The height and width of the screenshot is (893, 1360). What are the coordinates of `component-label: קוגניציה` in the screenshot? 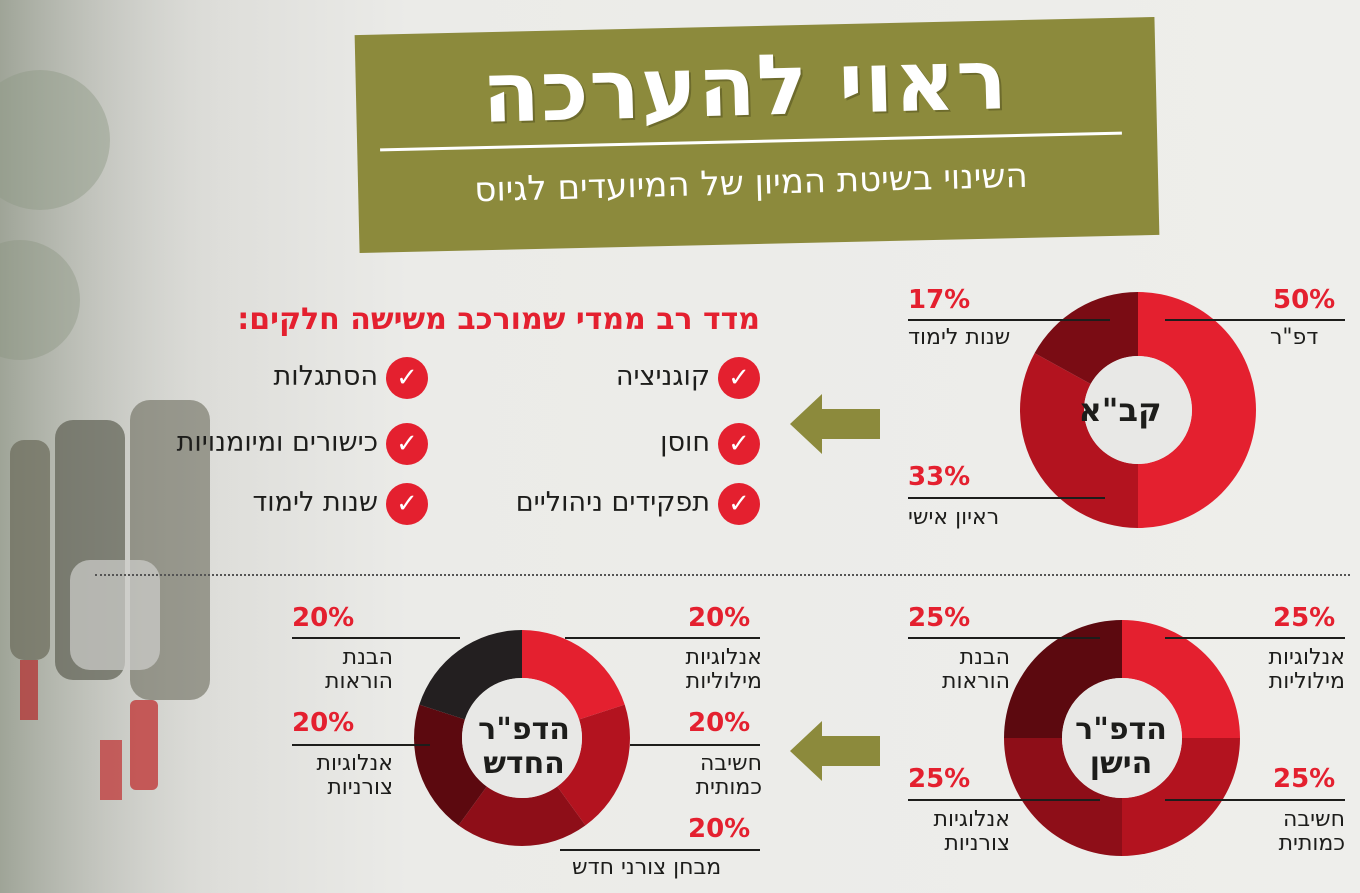 It's located at (662, 376).